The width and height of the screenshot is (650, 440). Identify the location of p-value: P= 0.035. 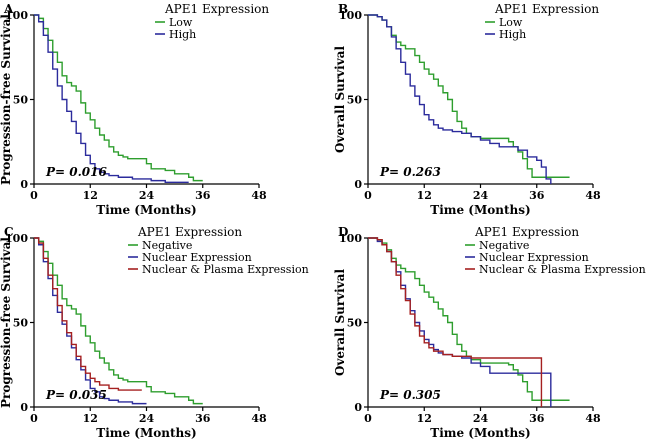
(76, 395).